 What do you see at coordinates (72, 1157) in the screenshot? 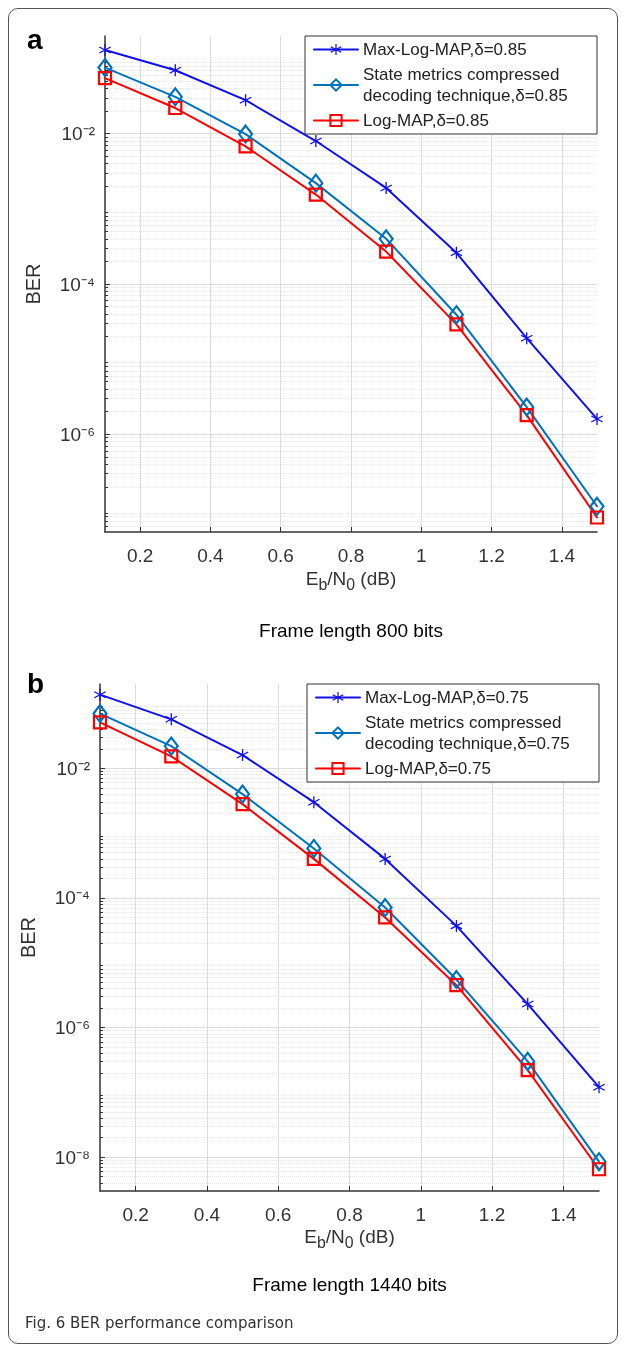
I see `y-tick-label: 10⁻⁸` at bounding box center [72, 1157].